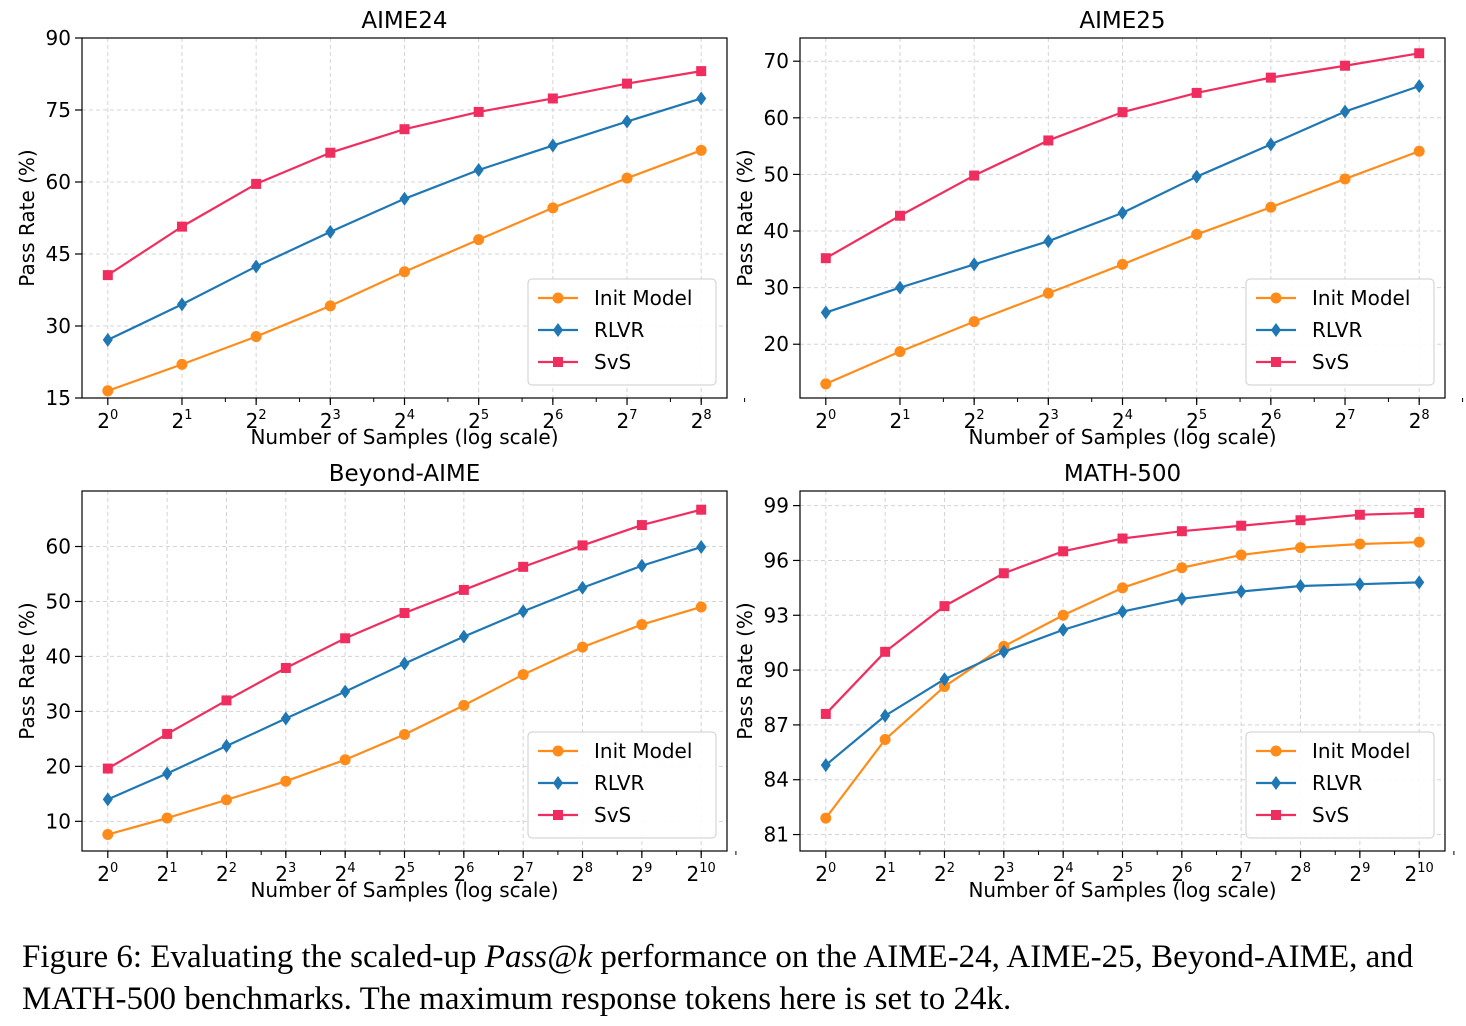  Describe the element at coordinates (776, 506) in the screenshot. I see `y-tick-label: 99` at that location.